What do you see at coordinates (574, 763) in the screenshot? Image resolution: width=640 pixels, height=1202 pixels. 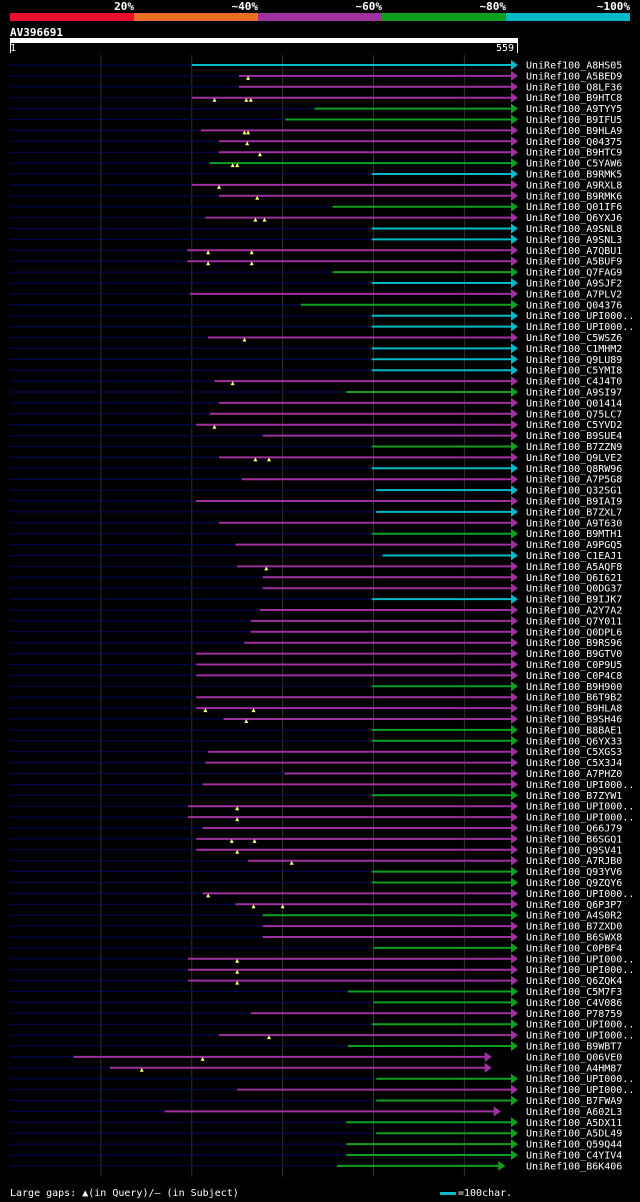 I see `hit-label: UniRef100_C5X3J4` at bounding box center [574, 763].